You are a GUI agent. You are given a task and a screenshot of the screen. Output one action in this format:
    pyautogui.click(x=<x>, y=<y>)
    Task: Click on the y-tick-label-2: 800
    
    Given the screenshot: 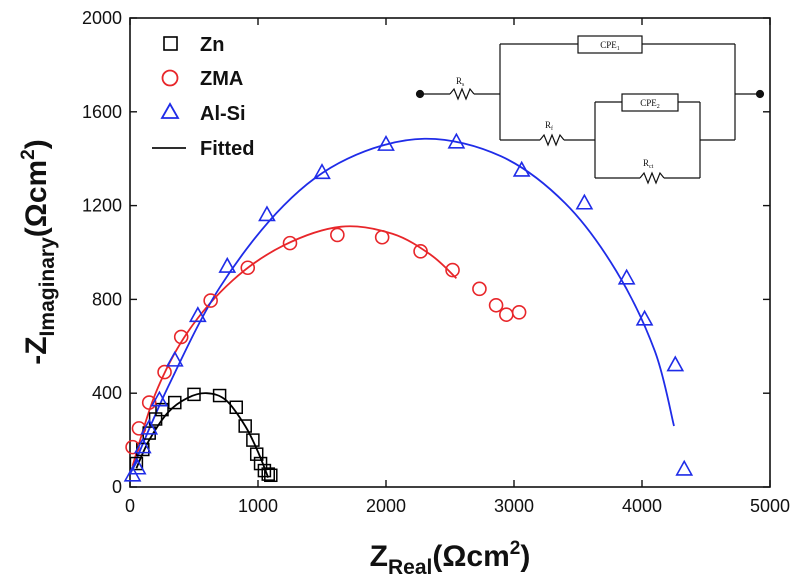 What is the action you would take?
    pyautogui.click(x=107, y=299)
    